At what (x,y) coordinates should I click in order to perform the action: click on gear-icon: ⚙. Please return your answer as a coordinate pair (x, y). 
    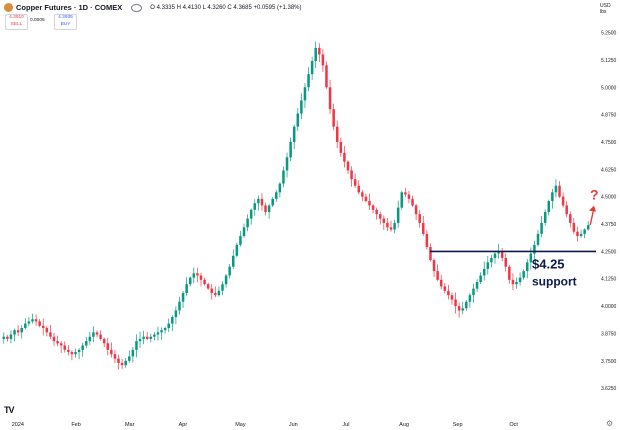
    Looking at the image, I should click on (610, 423).